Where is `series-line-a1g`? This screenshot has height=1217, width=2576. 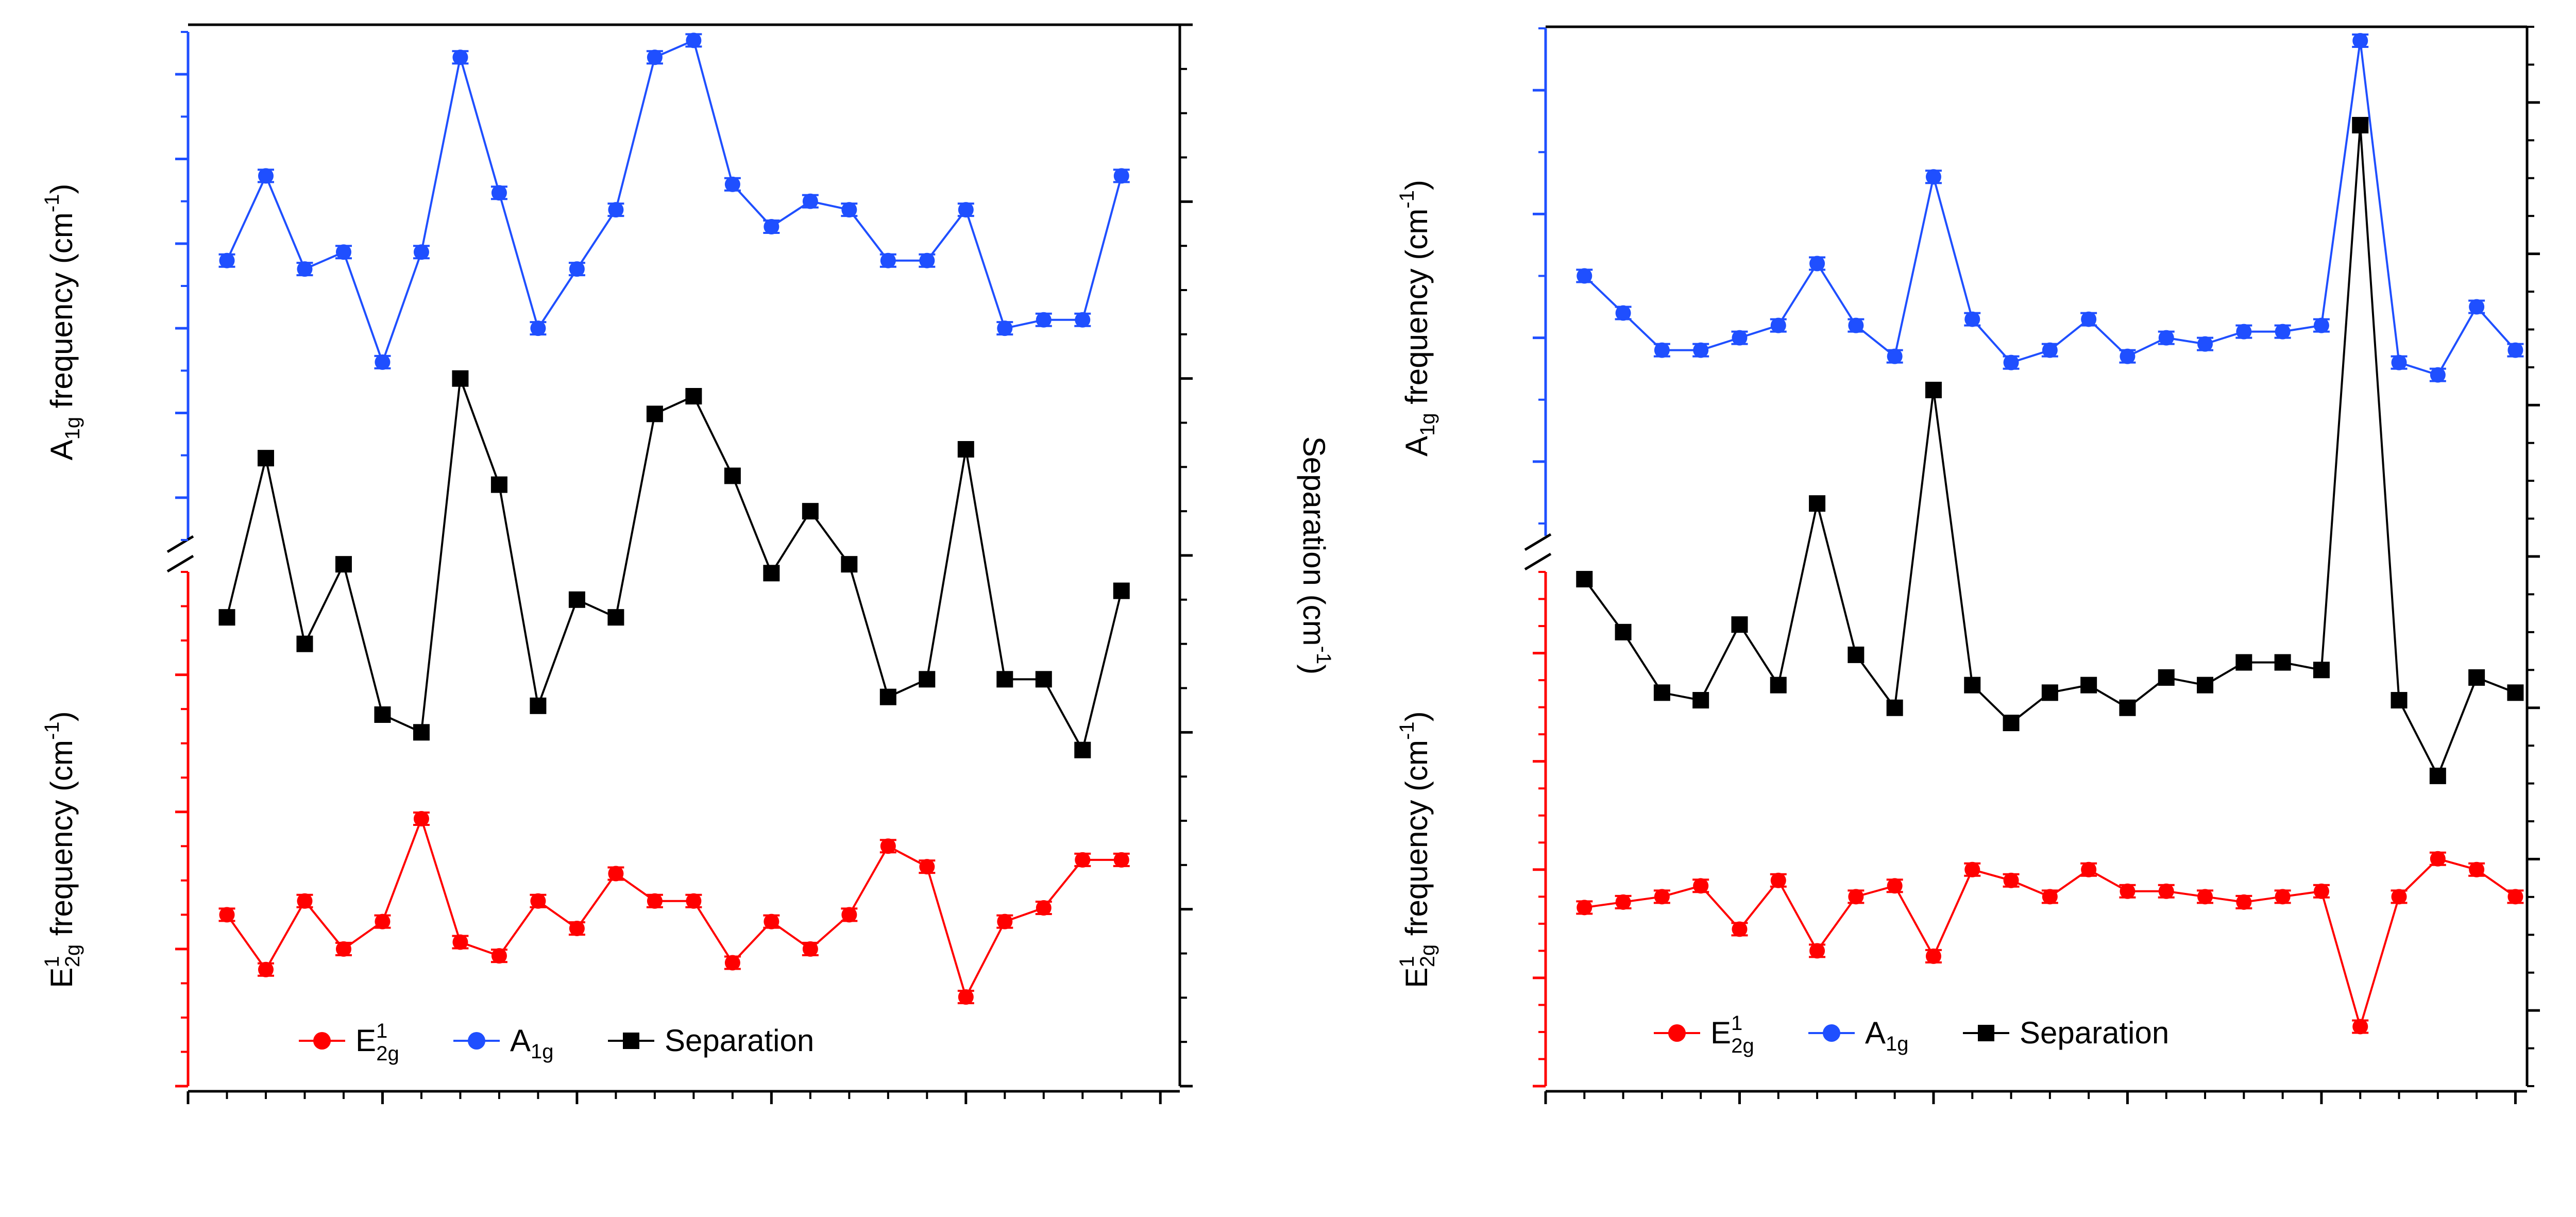 series-line-a1g is located at coordinates (2049, 209).